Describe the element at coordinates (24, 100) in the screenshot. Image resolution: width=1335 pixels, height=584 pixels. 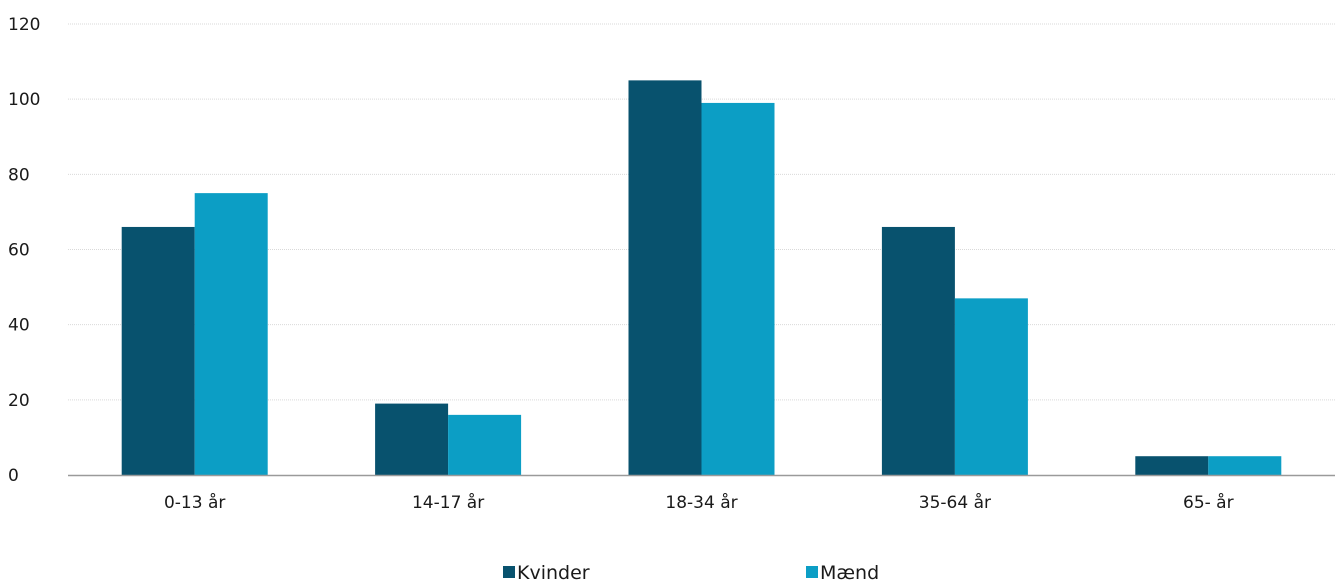
I see `y-tick-label: 100` at that location.